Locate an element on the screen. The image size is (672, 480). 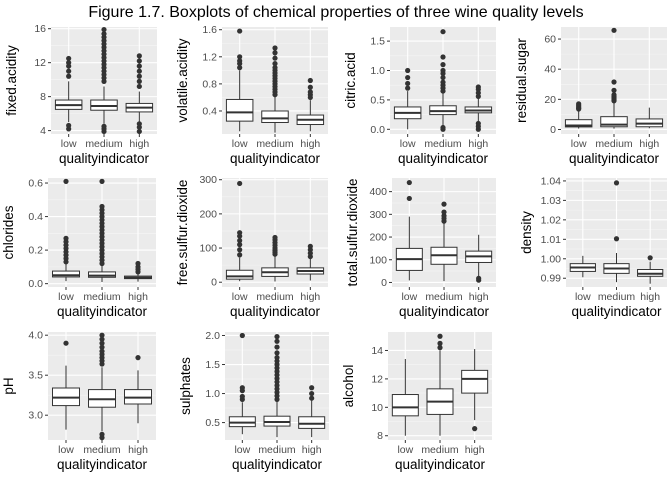
y-tick-label: 10 is located at coordinates (377, 408).